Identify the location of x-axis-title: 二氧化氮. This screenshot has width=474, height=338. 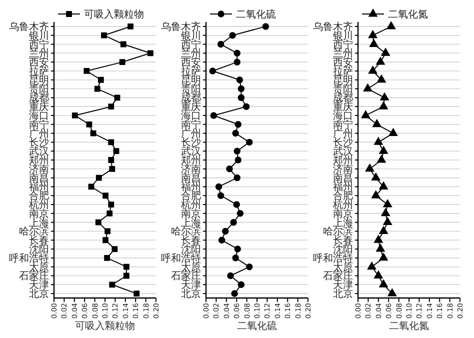
(409, 326).